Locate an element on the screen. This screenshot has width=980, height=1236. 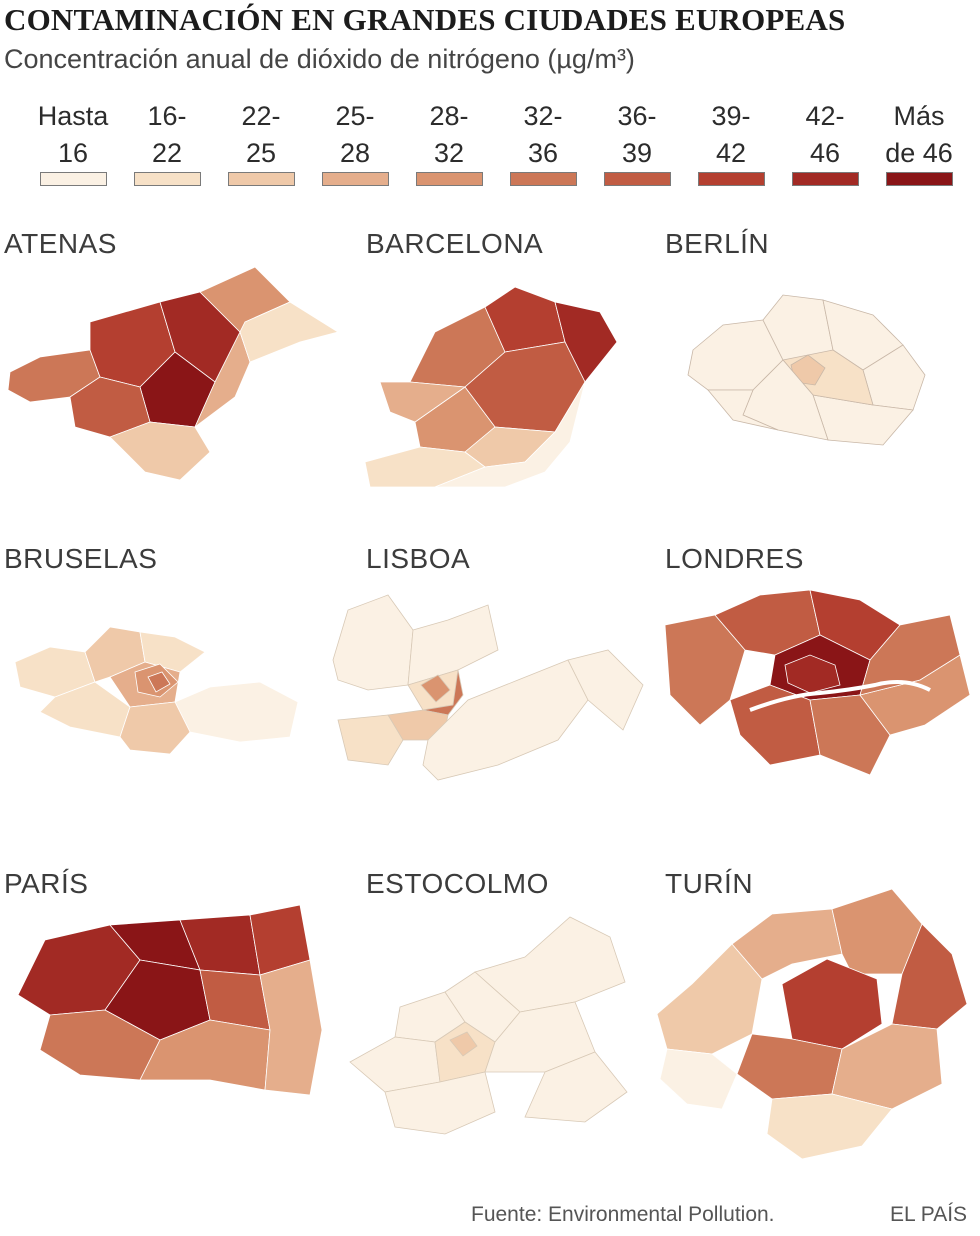
legend-item: Más de 46 is located at coordinates (919, 142).